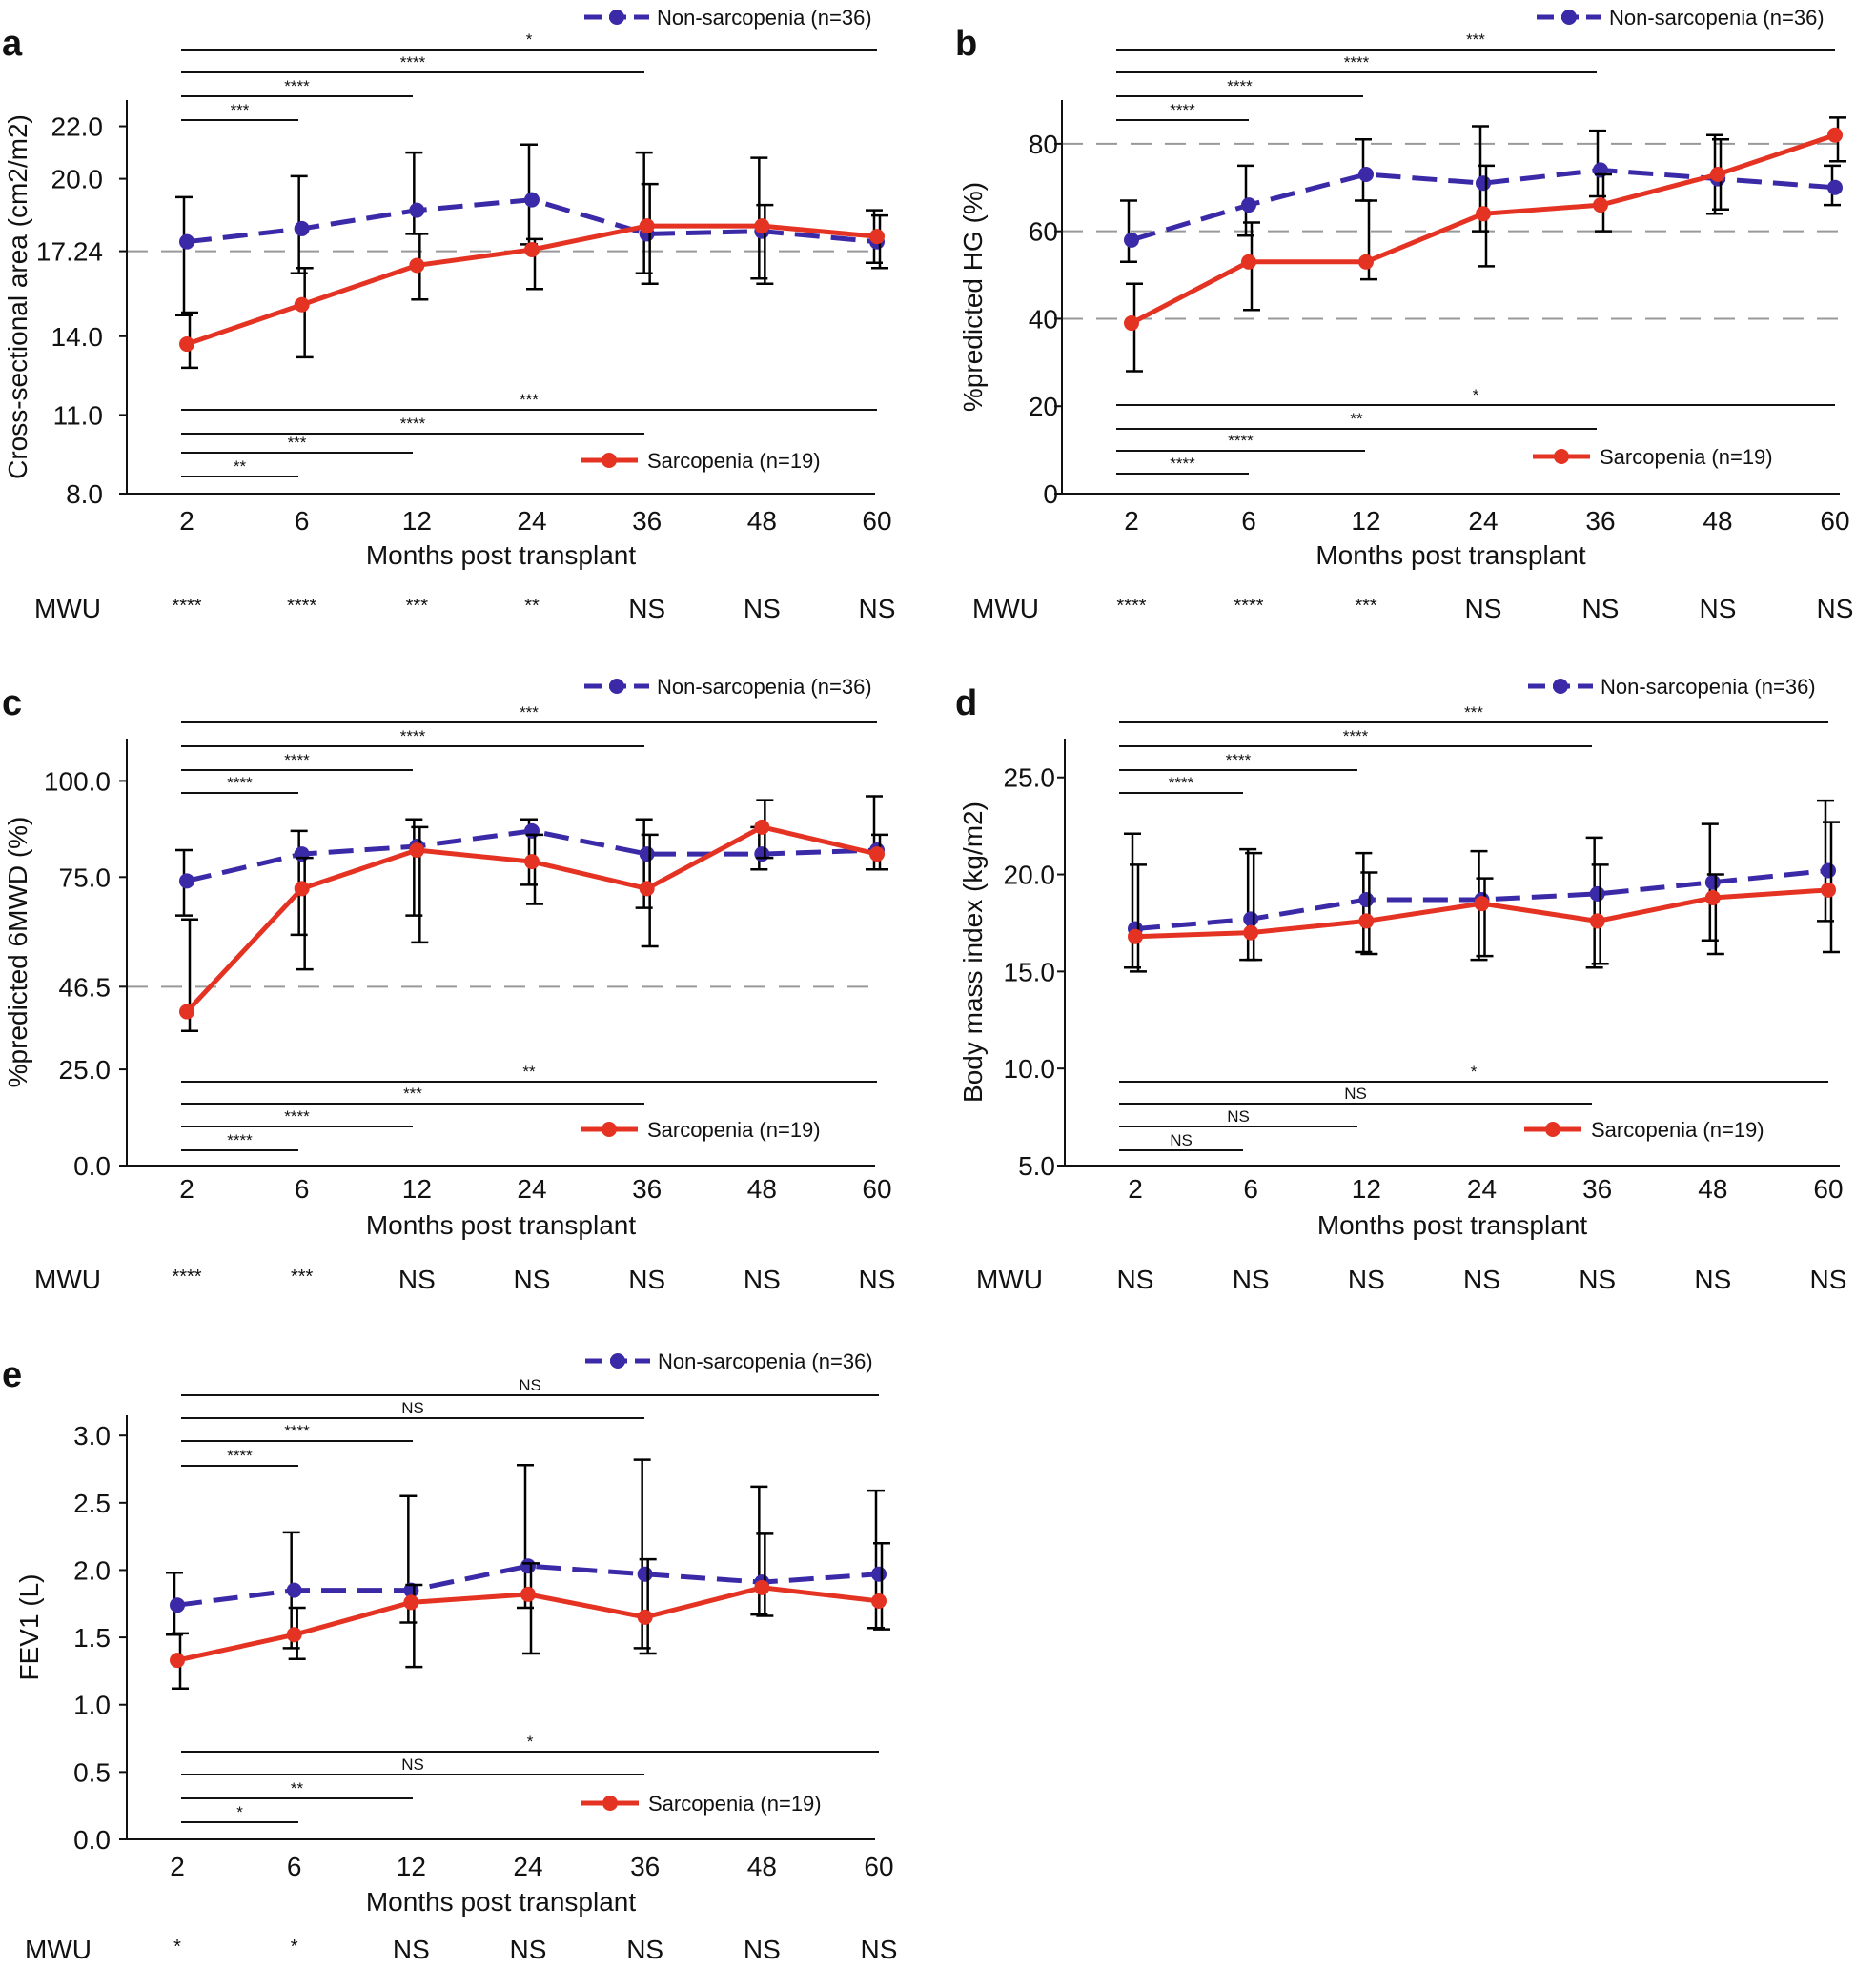 The image size is (1876, 1968). What do you see at coordinates (878, 1866) in the screenshot?
I see `x-tick-label: 60` at bounding box center [878, 1866].